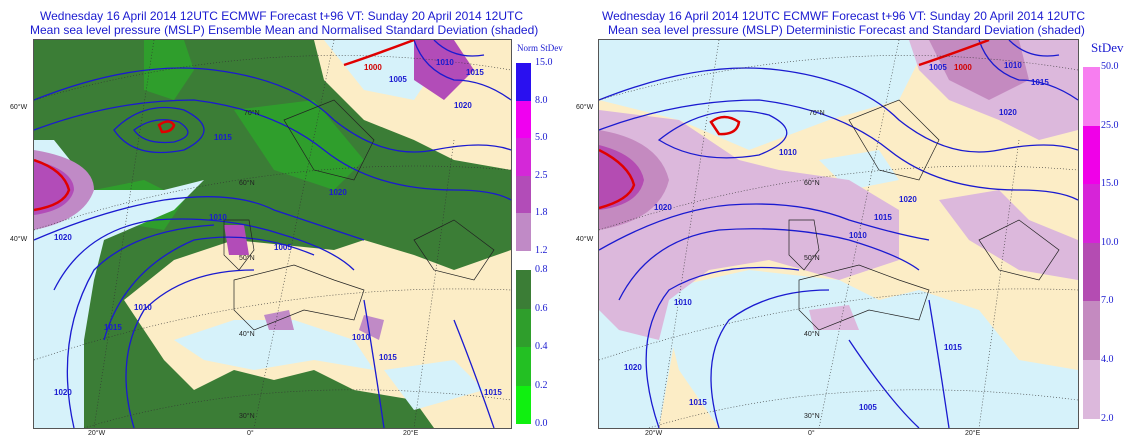 The height and width of the screenshot is (446, 1135). Describe the element at coordinates (541, 269) in the screenshot. I see `legend-tick-label: 0.8` at that location.